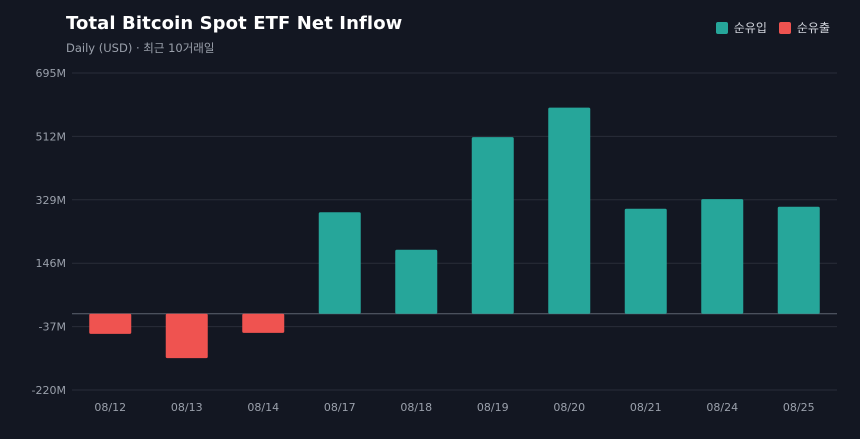  What do you see at coordinates (51, 200) in the screenshot?
I see `y-tick-label: 329M` at bounding box center [51, 200].